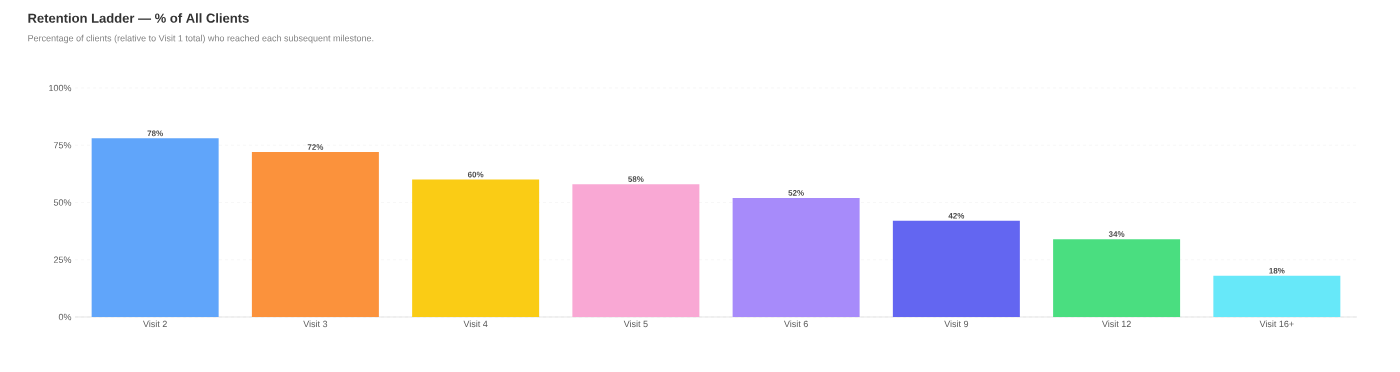 This screenshot has width=1400, height=372. What do you see at coordinates (315, 324) in the screenshot?
I see `x-tick-label: Visit 3` at bounding box center [315, 324].